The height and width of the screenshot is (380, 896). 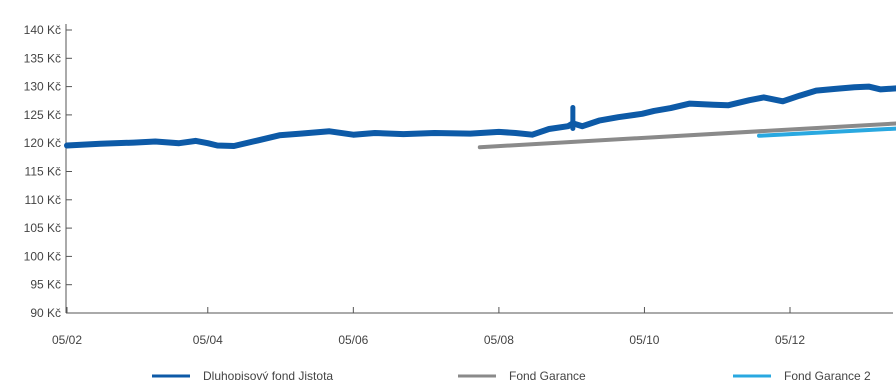 What do you see at coordinates (827, 374) in the screenshot?
I see `legend-label: Fond Garance 2` at bounding box center [827, 374].